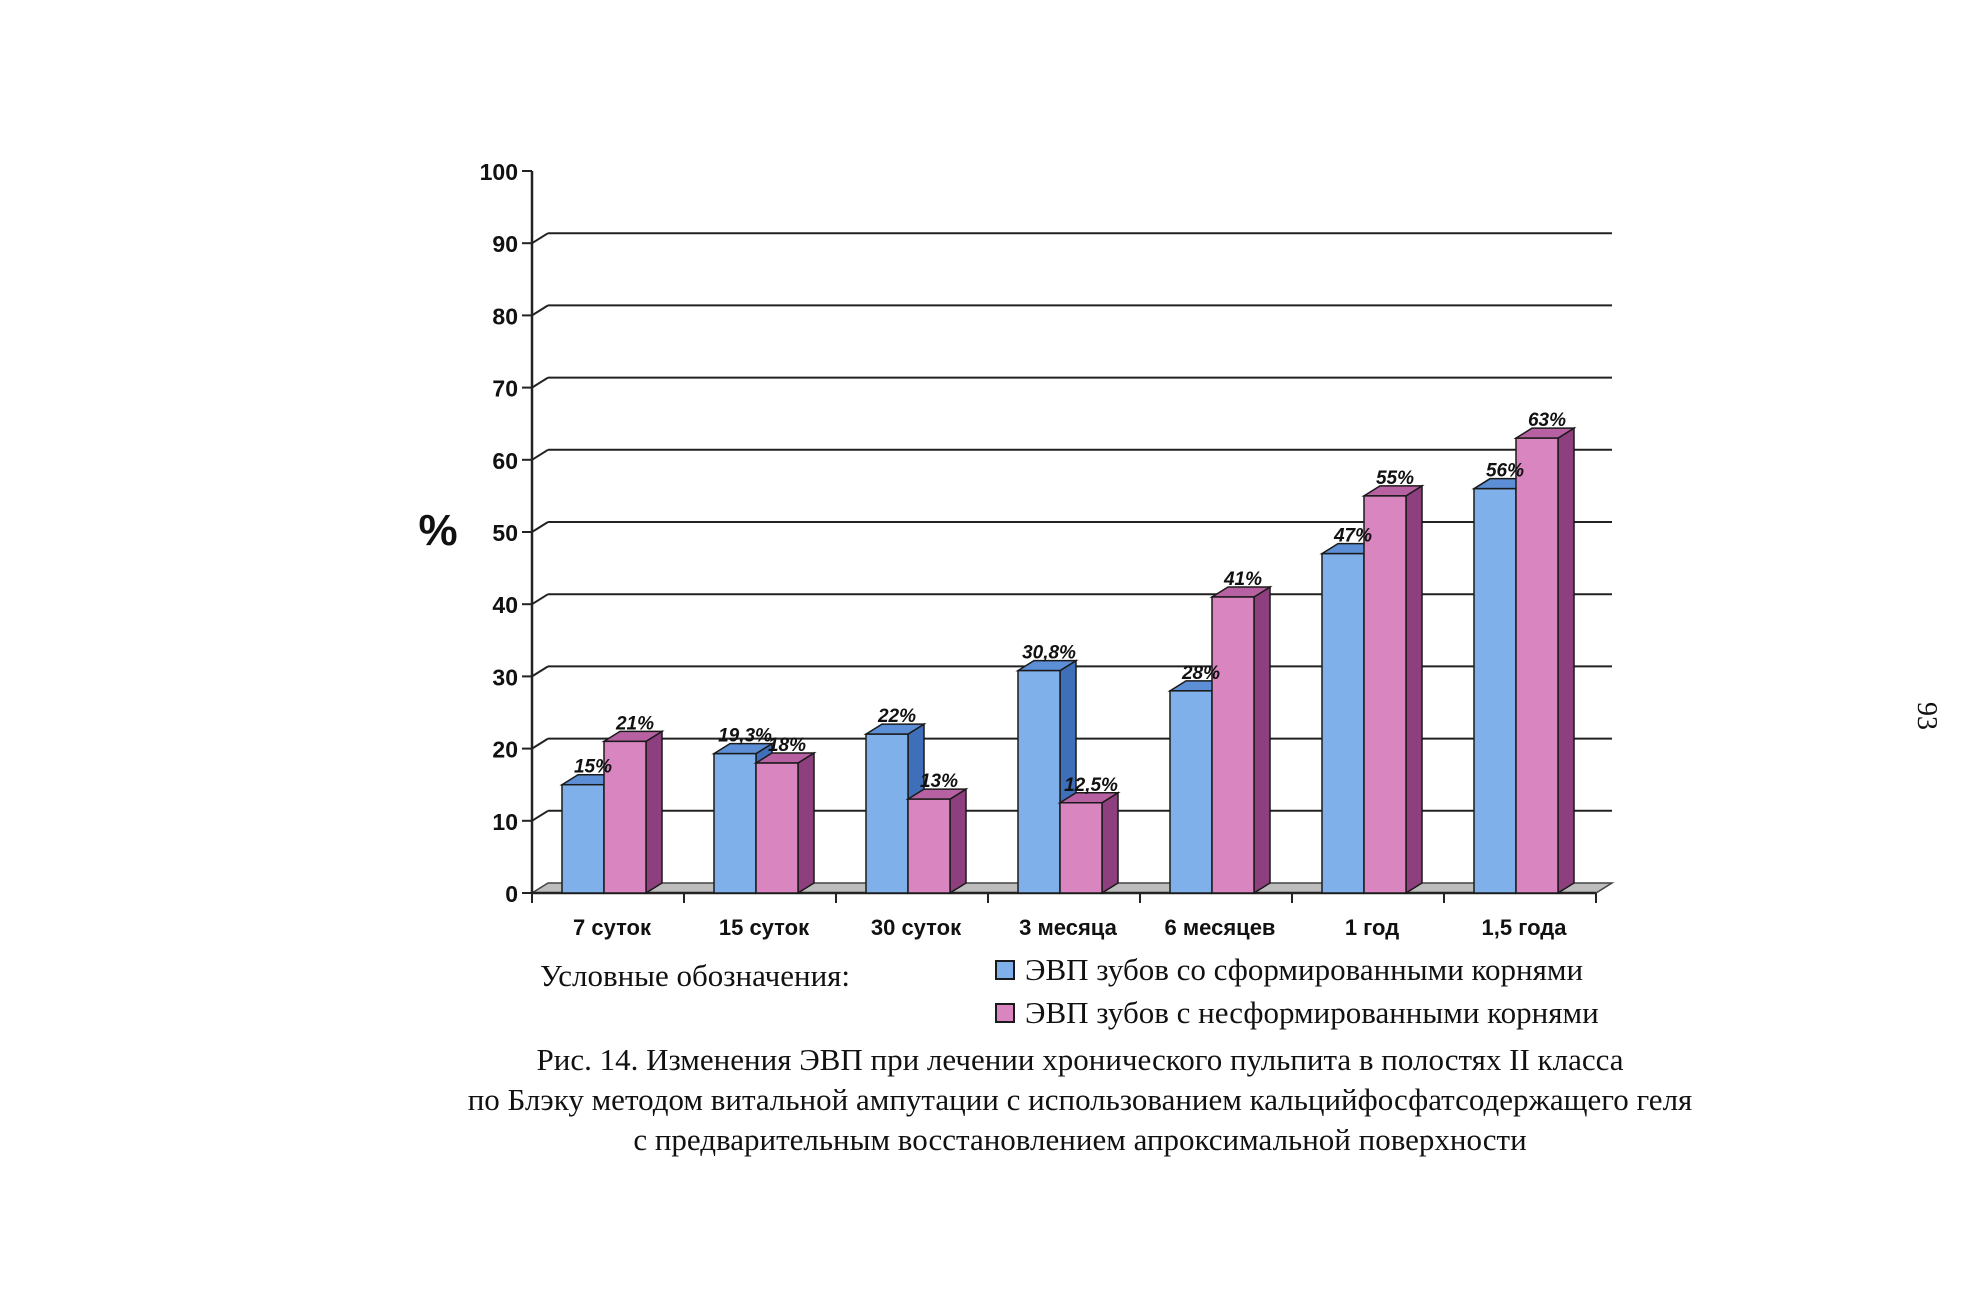  I want to click on y-tick-label: 80, so click(505, 316).